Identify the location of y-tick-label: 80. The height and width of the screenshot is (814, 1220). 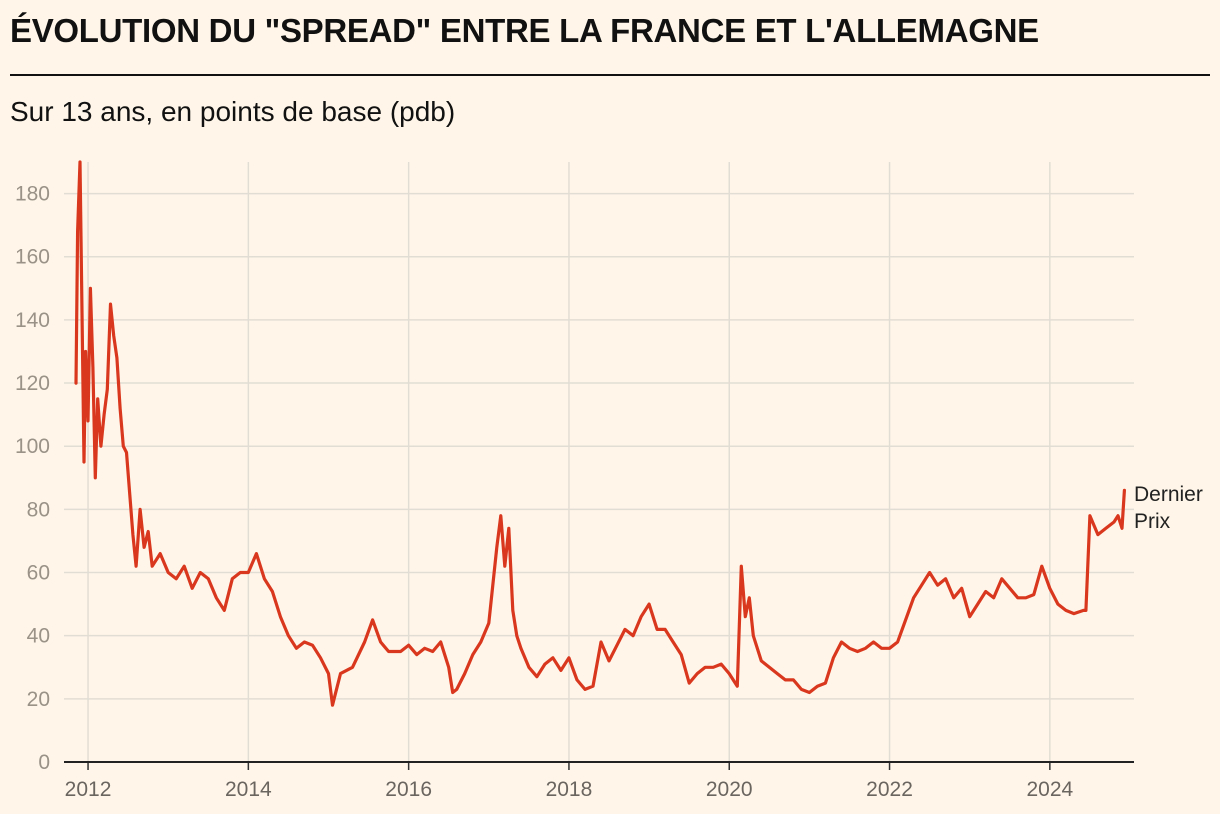
(38, 509).